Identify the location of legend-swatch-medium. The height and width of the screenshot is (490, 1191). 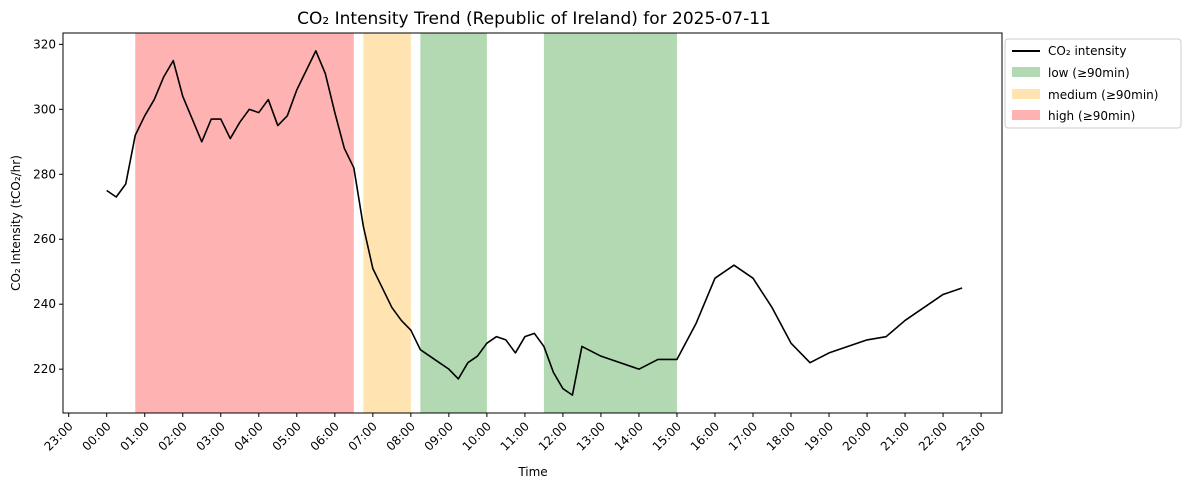
(1026, 94).